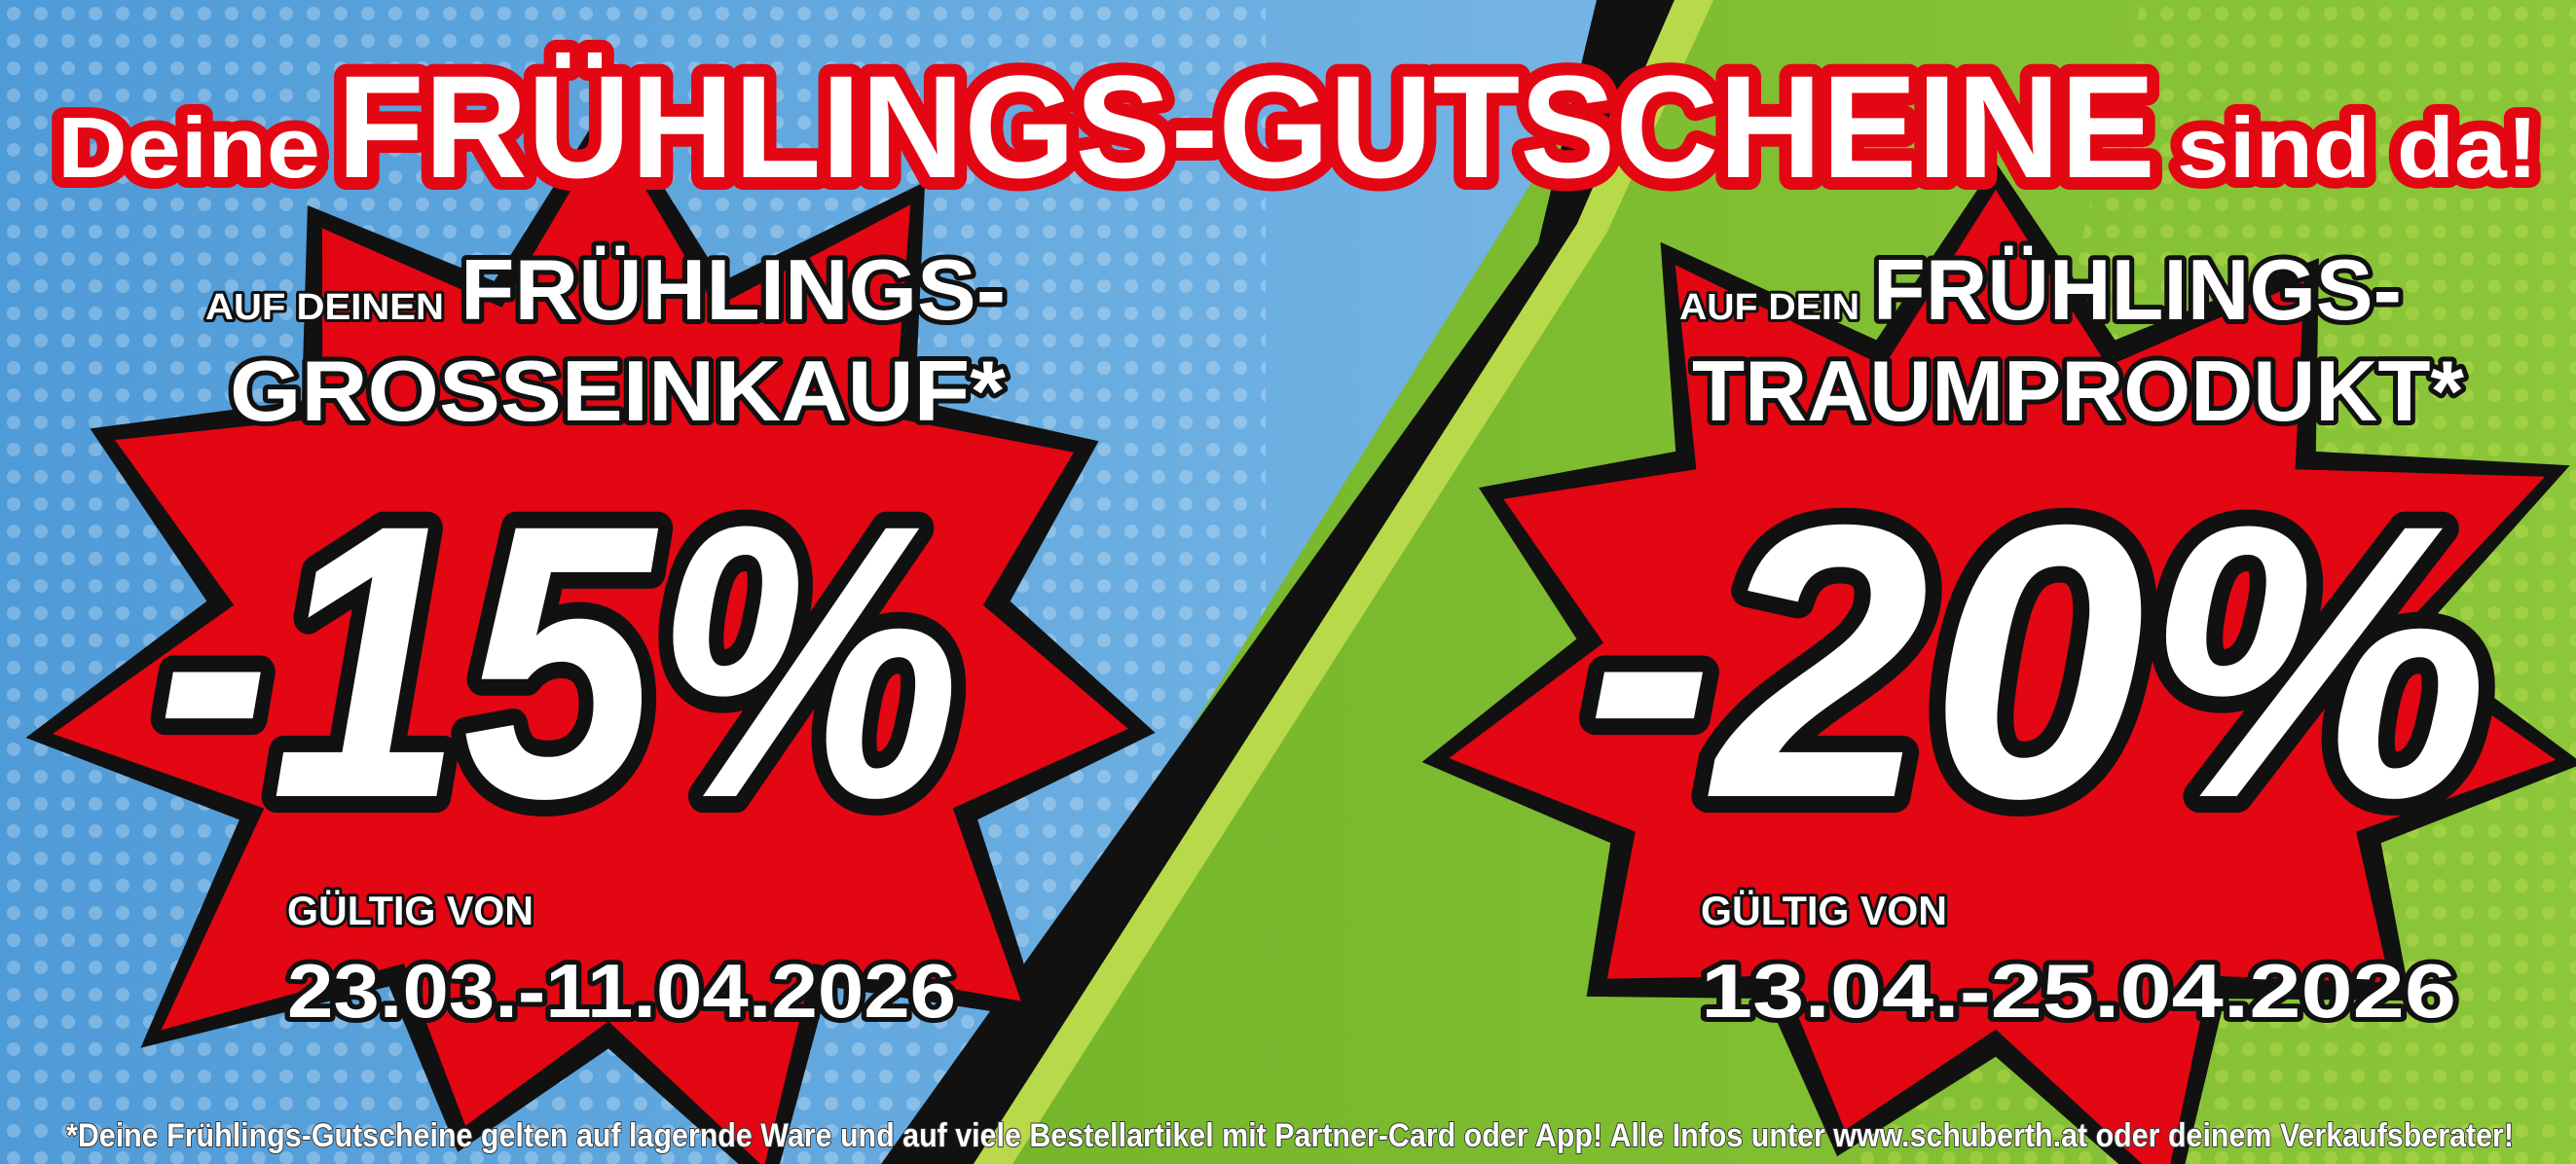 The height and width of the screenshot is (1164, 2576). I want to click on left-offer-valid-label: GÜLTIG VON, so click(410, 910).